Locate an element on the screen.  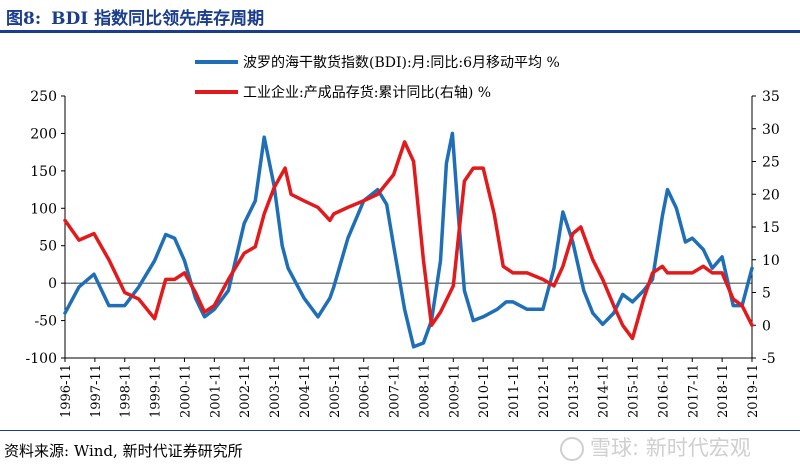
x-tick-label: 2001-11 is located at coordinates (215, 391).